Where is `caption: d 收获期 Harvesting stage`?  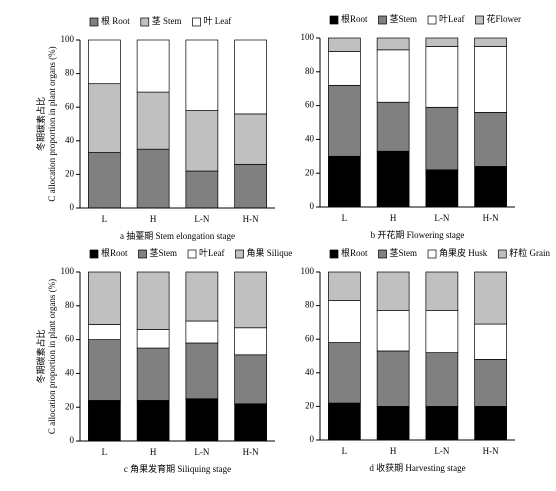 caption: d 收获期 Harvesting stage is located at coordinates (417, 467).